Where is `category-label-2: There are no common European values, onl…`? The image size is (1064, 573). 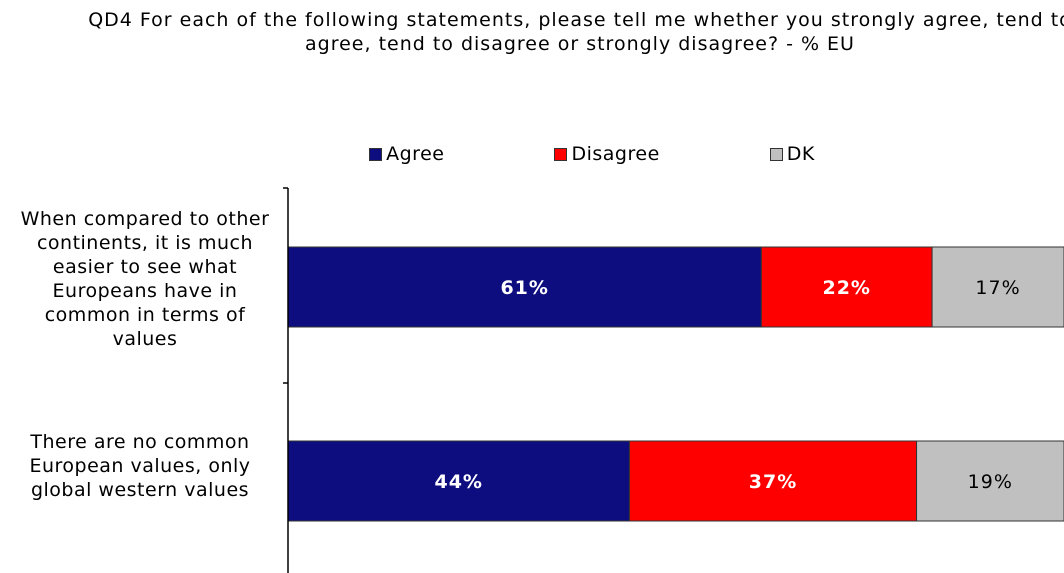
category-label-2: There are no common European values, onl… is located at coordinates (140, 466).